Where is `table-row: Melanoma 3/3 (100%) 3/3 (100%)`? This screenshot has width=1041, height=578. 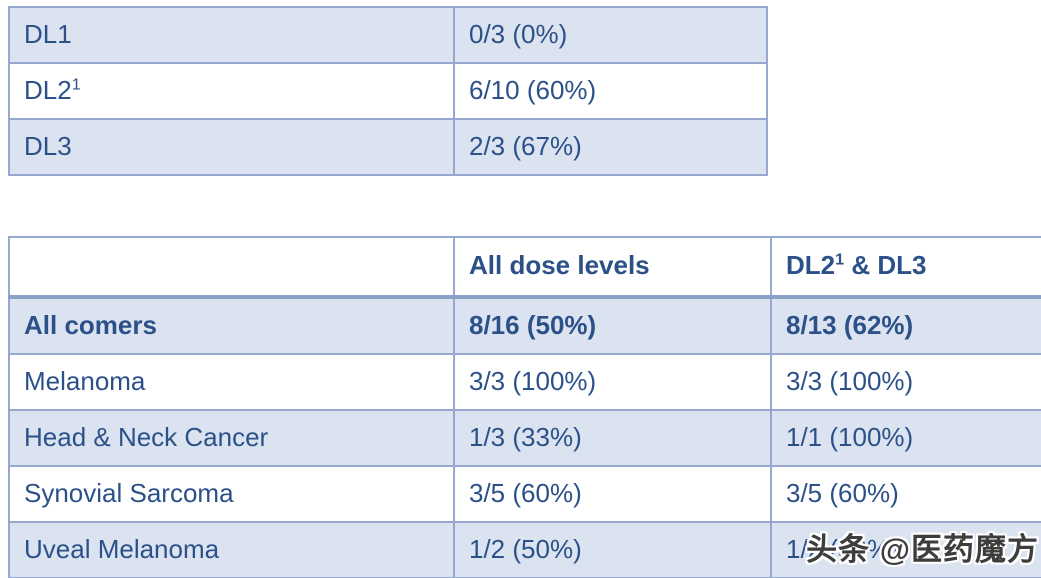 table-row: Melanoma 3/3 (100%) 3/3 (100%) is located at coordinates (524, 382).